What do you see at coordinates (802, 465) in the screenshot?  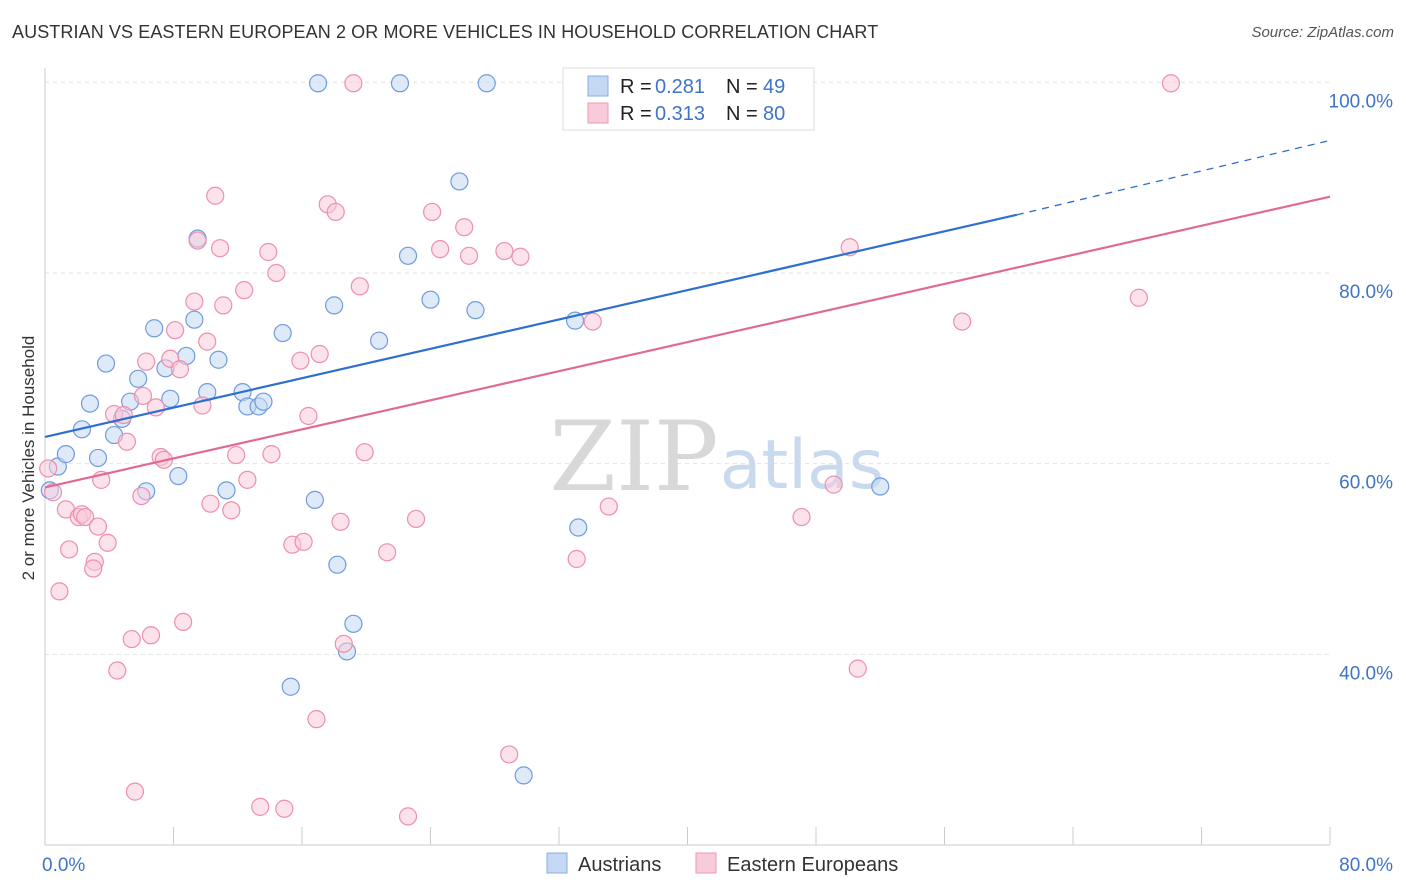 I see `watermark-atlas: atlas` at bounding box center [802, 465].